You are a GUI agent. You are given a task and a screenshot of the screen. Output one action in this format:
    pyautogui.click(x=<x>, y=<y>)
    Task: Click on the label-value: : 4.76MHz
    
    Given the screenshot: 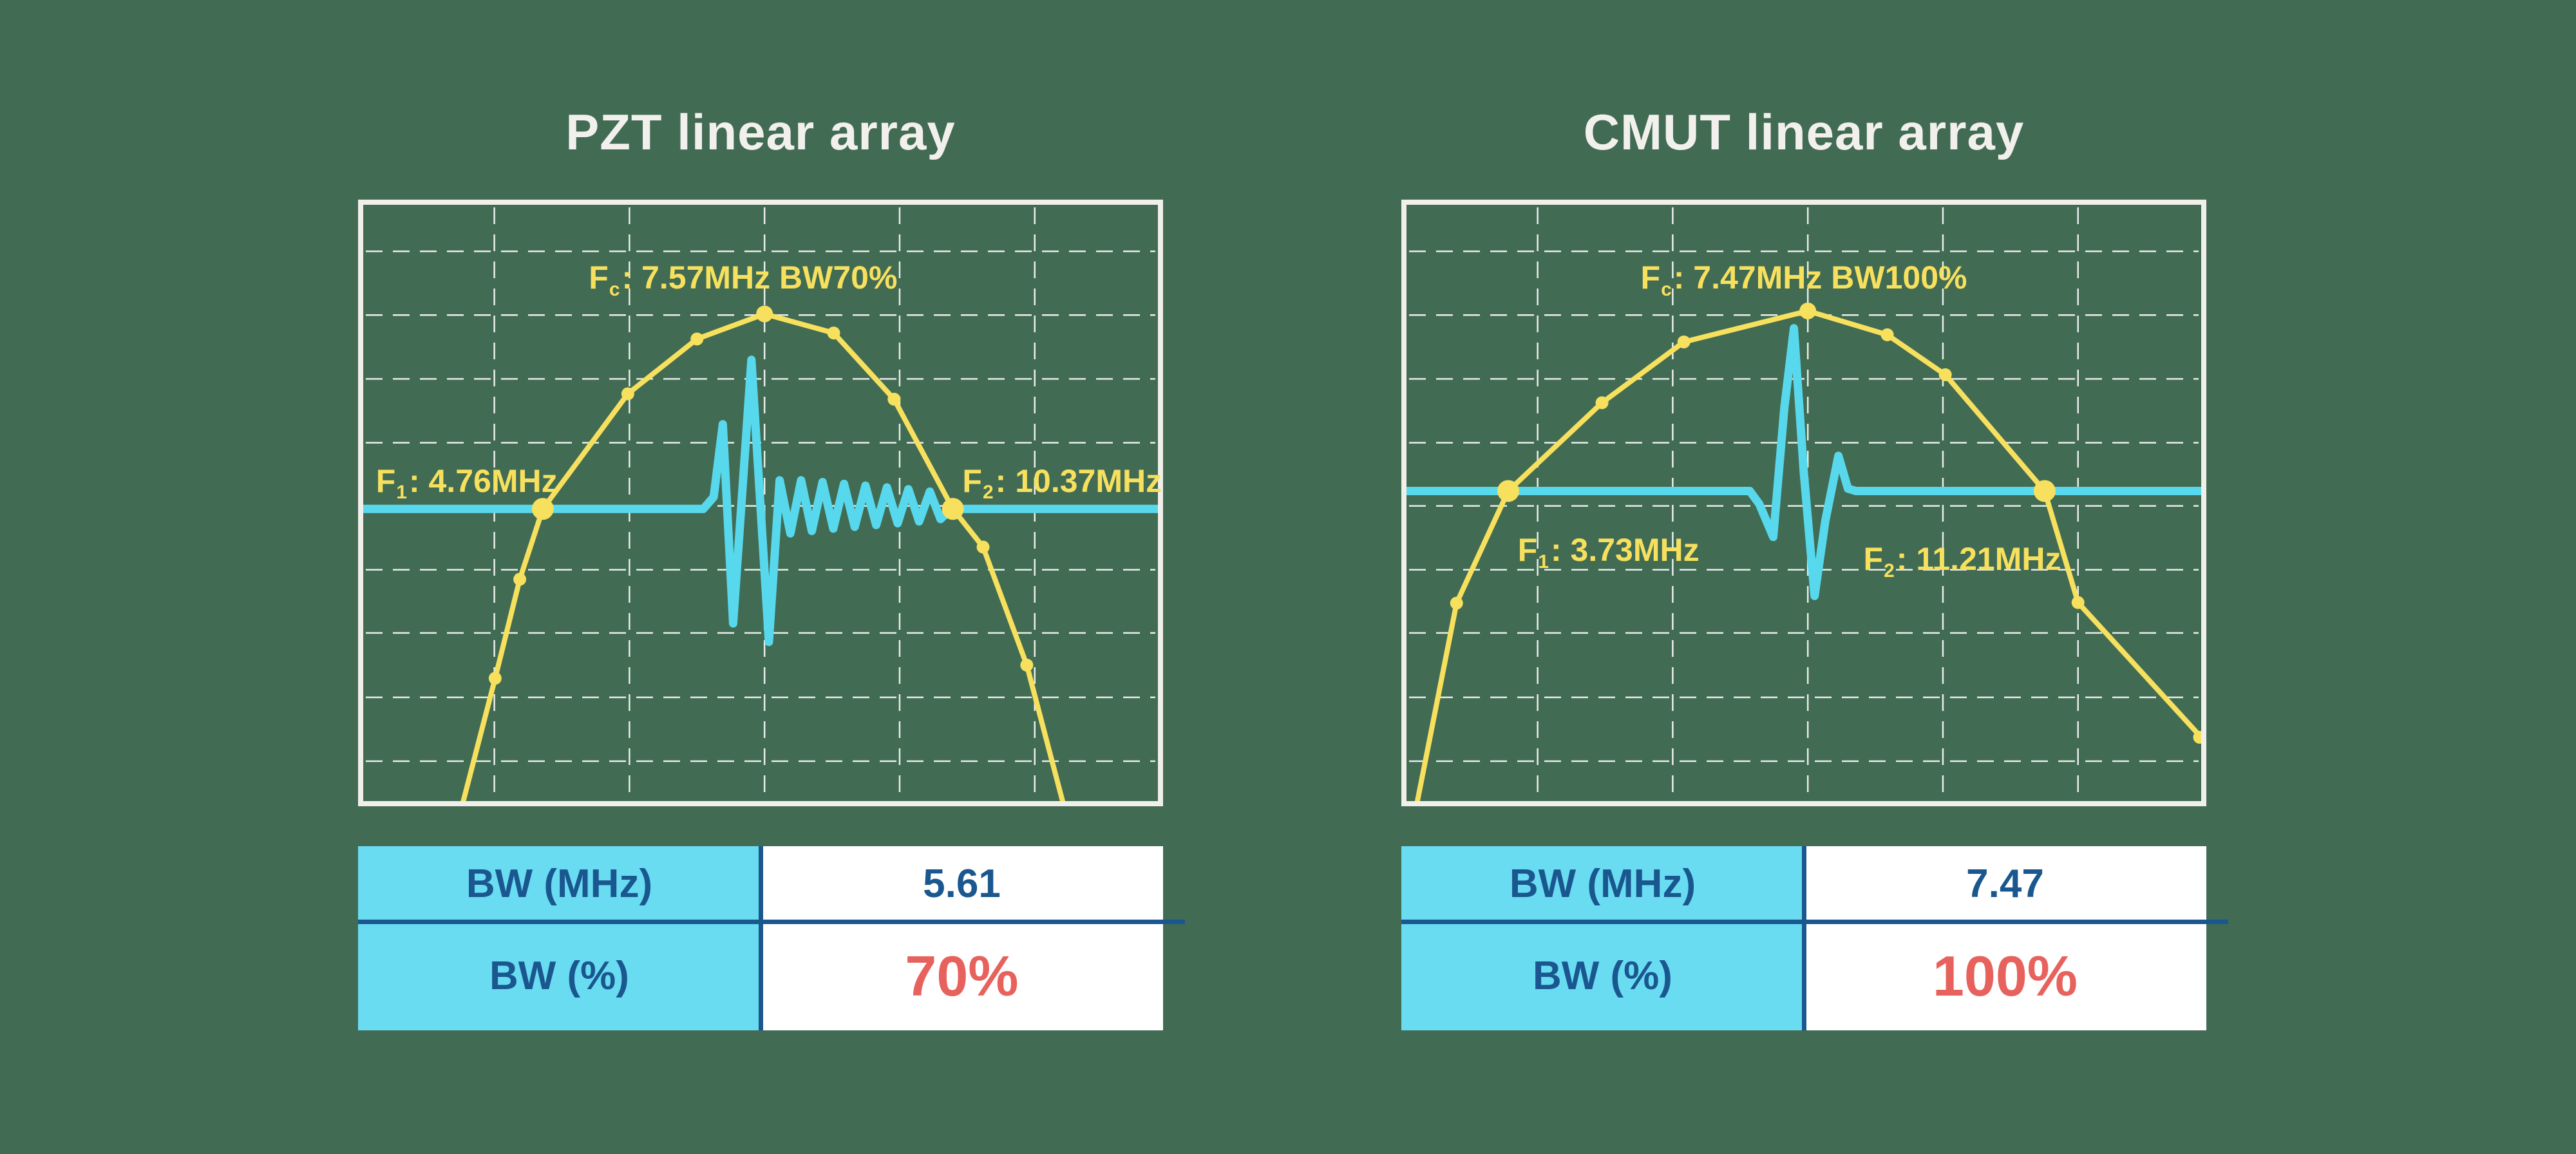 What is the action you would take?
    pyautogui.click(x=483, y=480)
    